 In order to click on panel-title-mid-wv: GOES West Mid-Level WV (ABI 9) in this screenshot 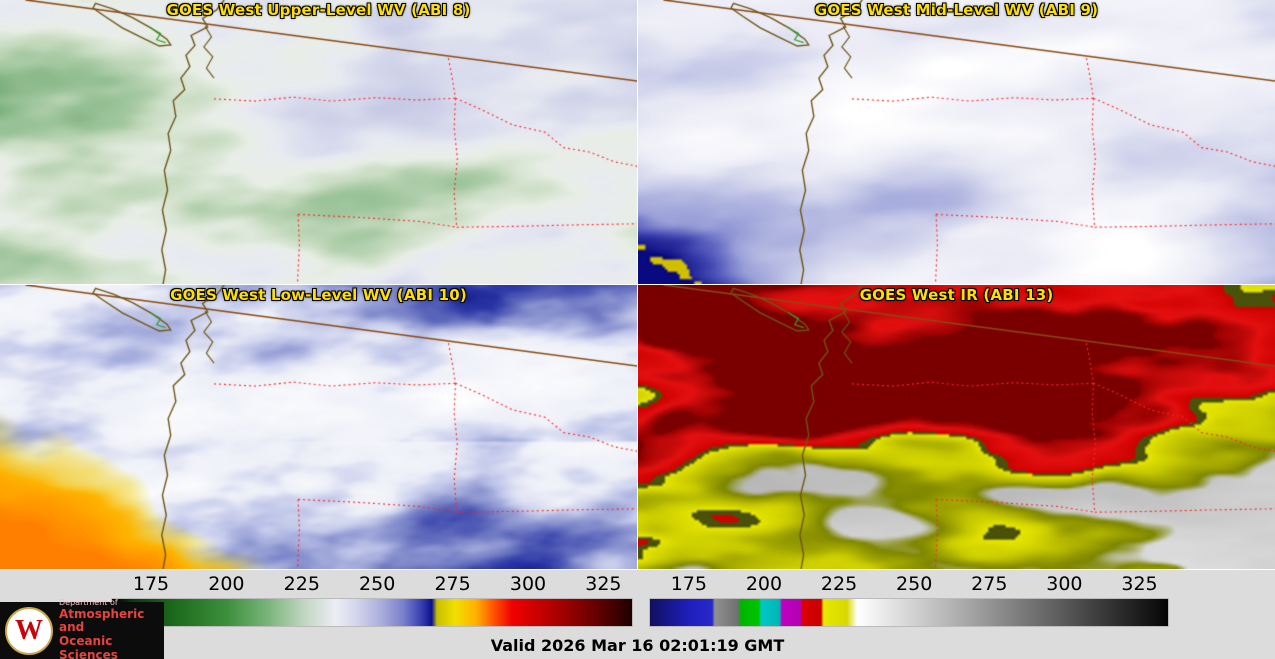, I will do `click(956, 10)`.